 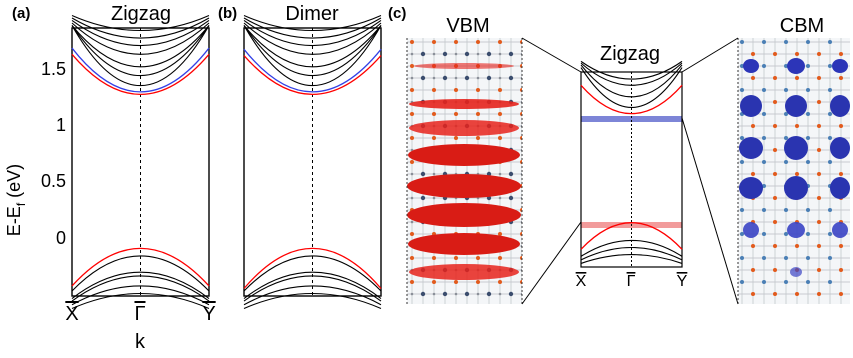 I want to click on panel-b-title: Dimer, so click(x=312, y=14).